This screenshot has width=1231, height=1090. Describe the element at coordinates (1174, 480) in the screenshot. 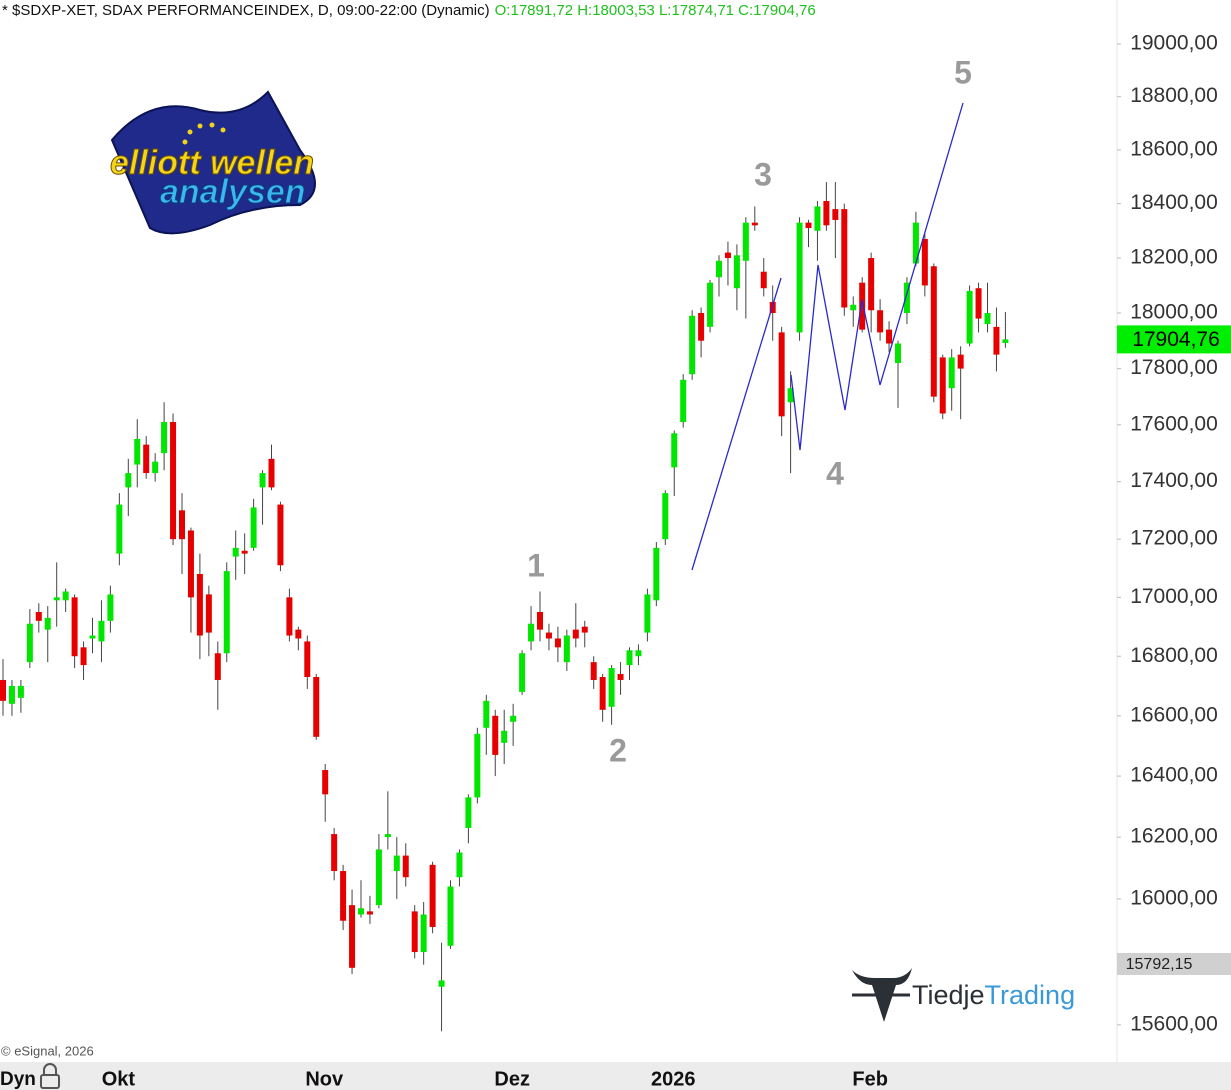

I see `y-tick-label: 17400,00` at that location.